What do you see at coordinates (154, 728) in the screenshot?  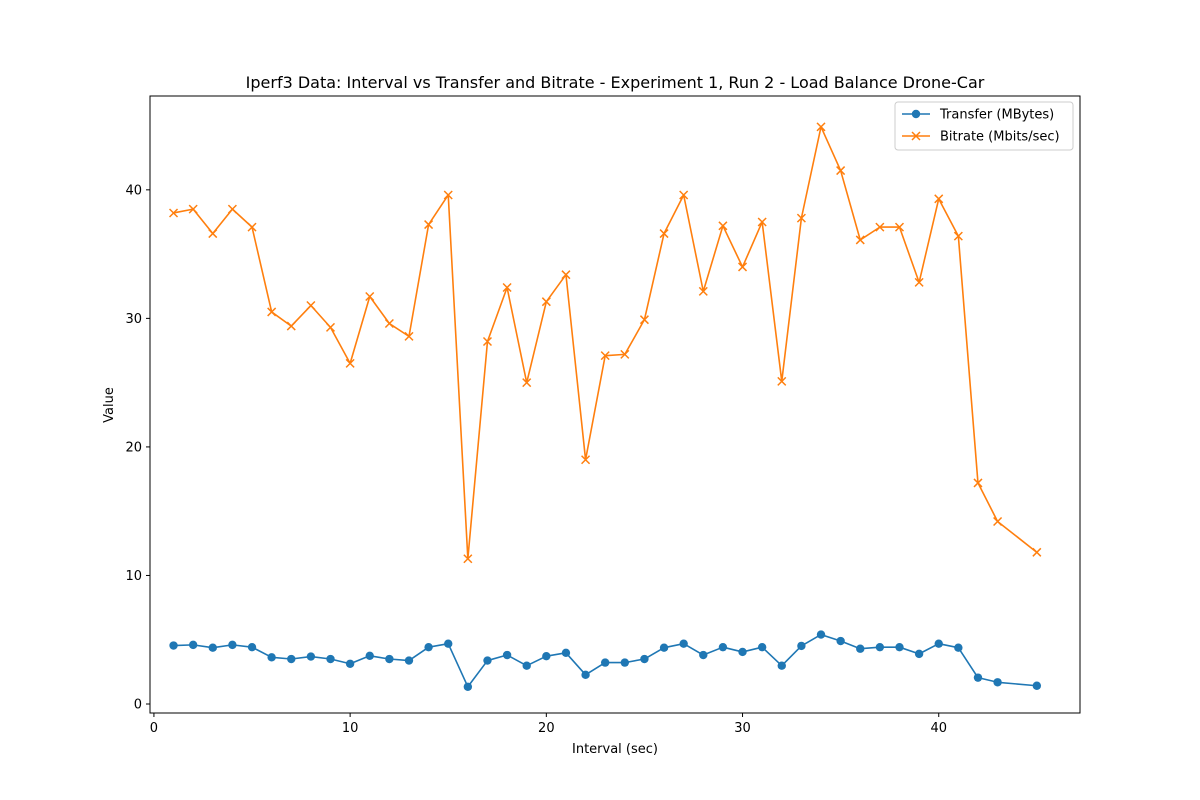 I see `x-tick-label: 0` at bounding box center [154, 728].